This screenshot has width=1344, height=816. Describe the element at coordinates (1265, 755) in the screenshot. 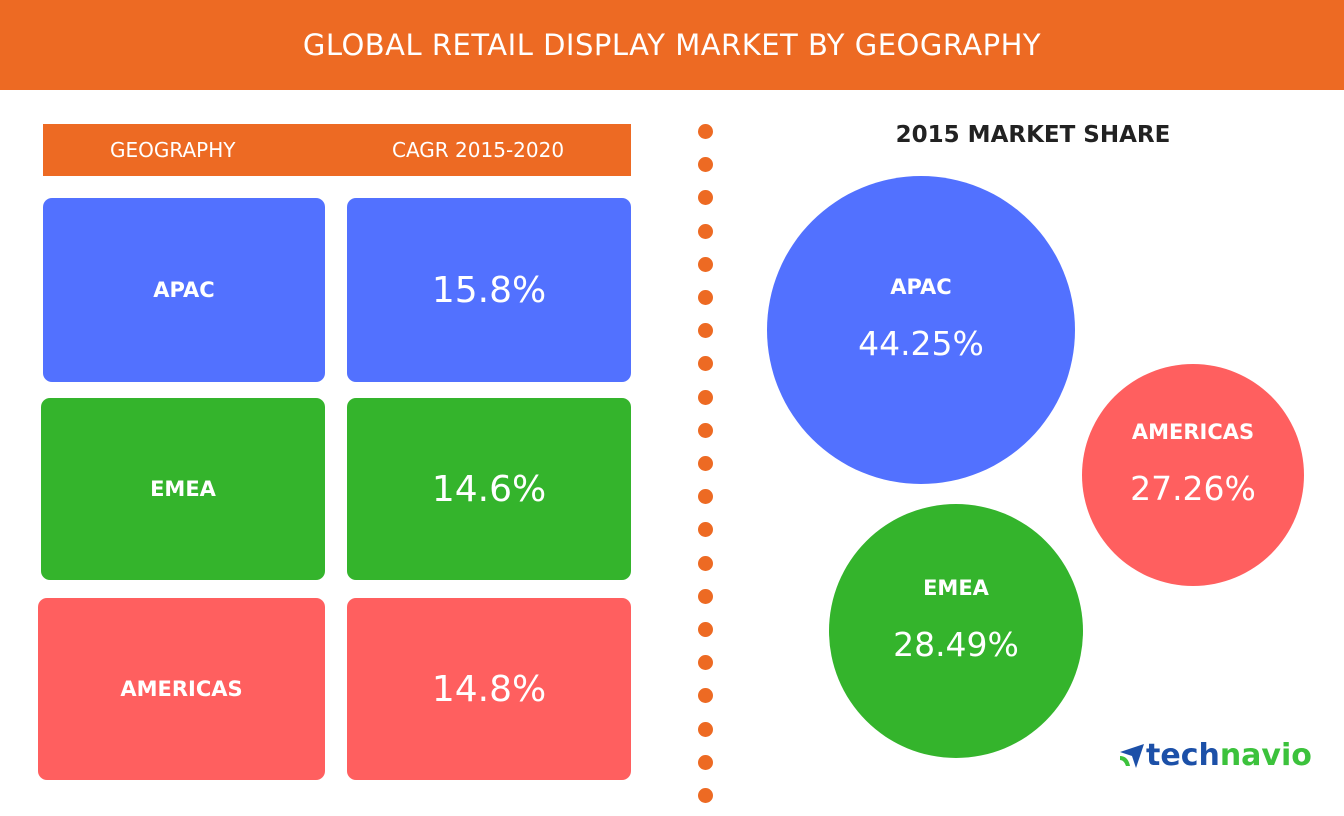

I see `logo-text-navio: navio` at that location.